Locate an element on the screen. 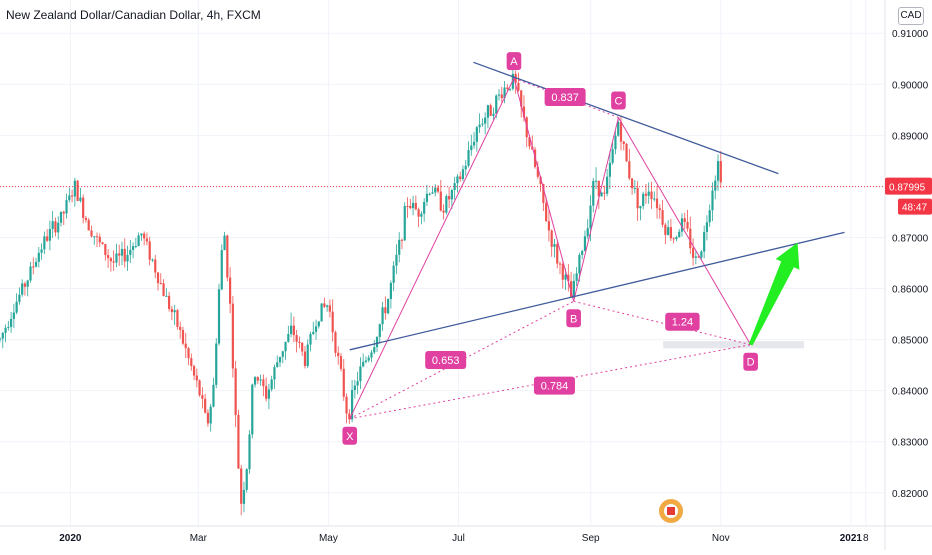 The height and width of the screenshot is (555, 932). point-label-d: D is located at coordinates (751, 363).